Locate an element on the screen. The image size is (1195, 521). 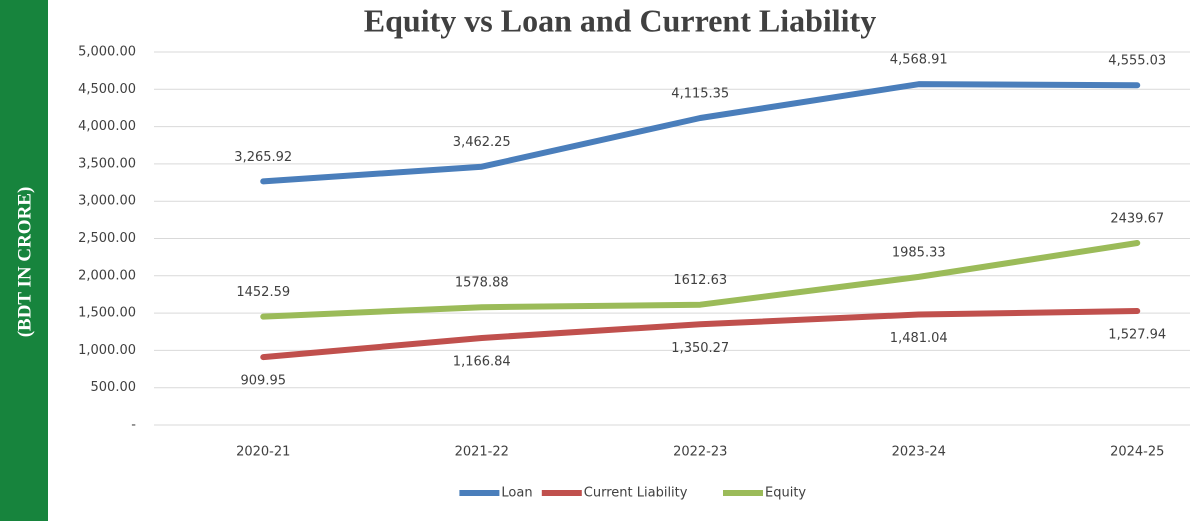
x-tick-label: 2021-22 is located at coordinates (482, 452).